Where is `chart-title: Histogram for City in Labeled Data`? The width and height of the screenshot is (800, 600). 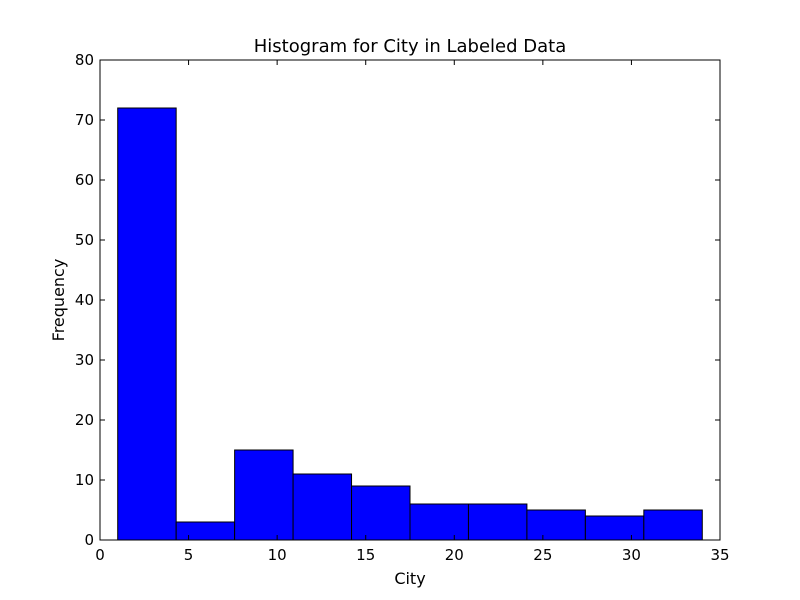 chart-title: Histogram for City in Labeled Data is located at coordinates (410, 46).